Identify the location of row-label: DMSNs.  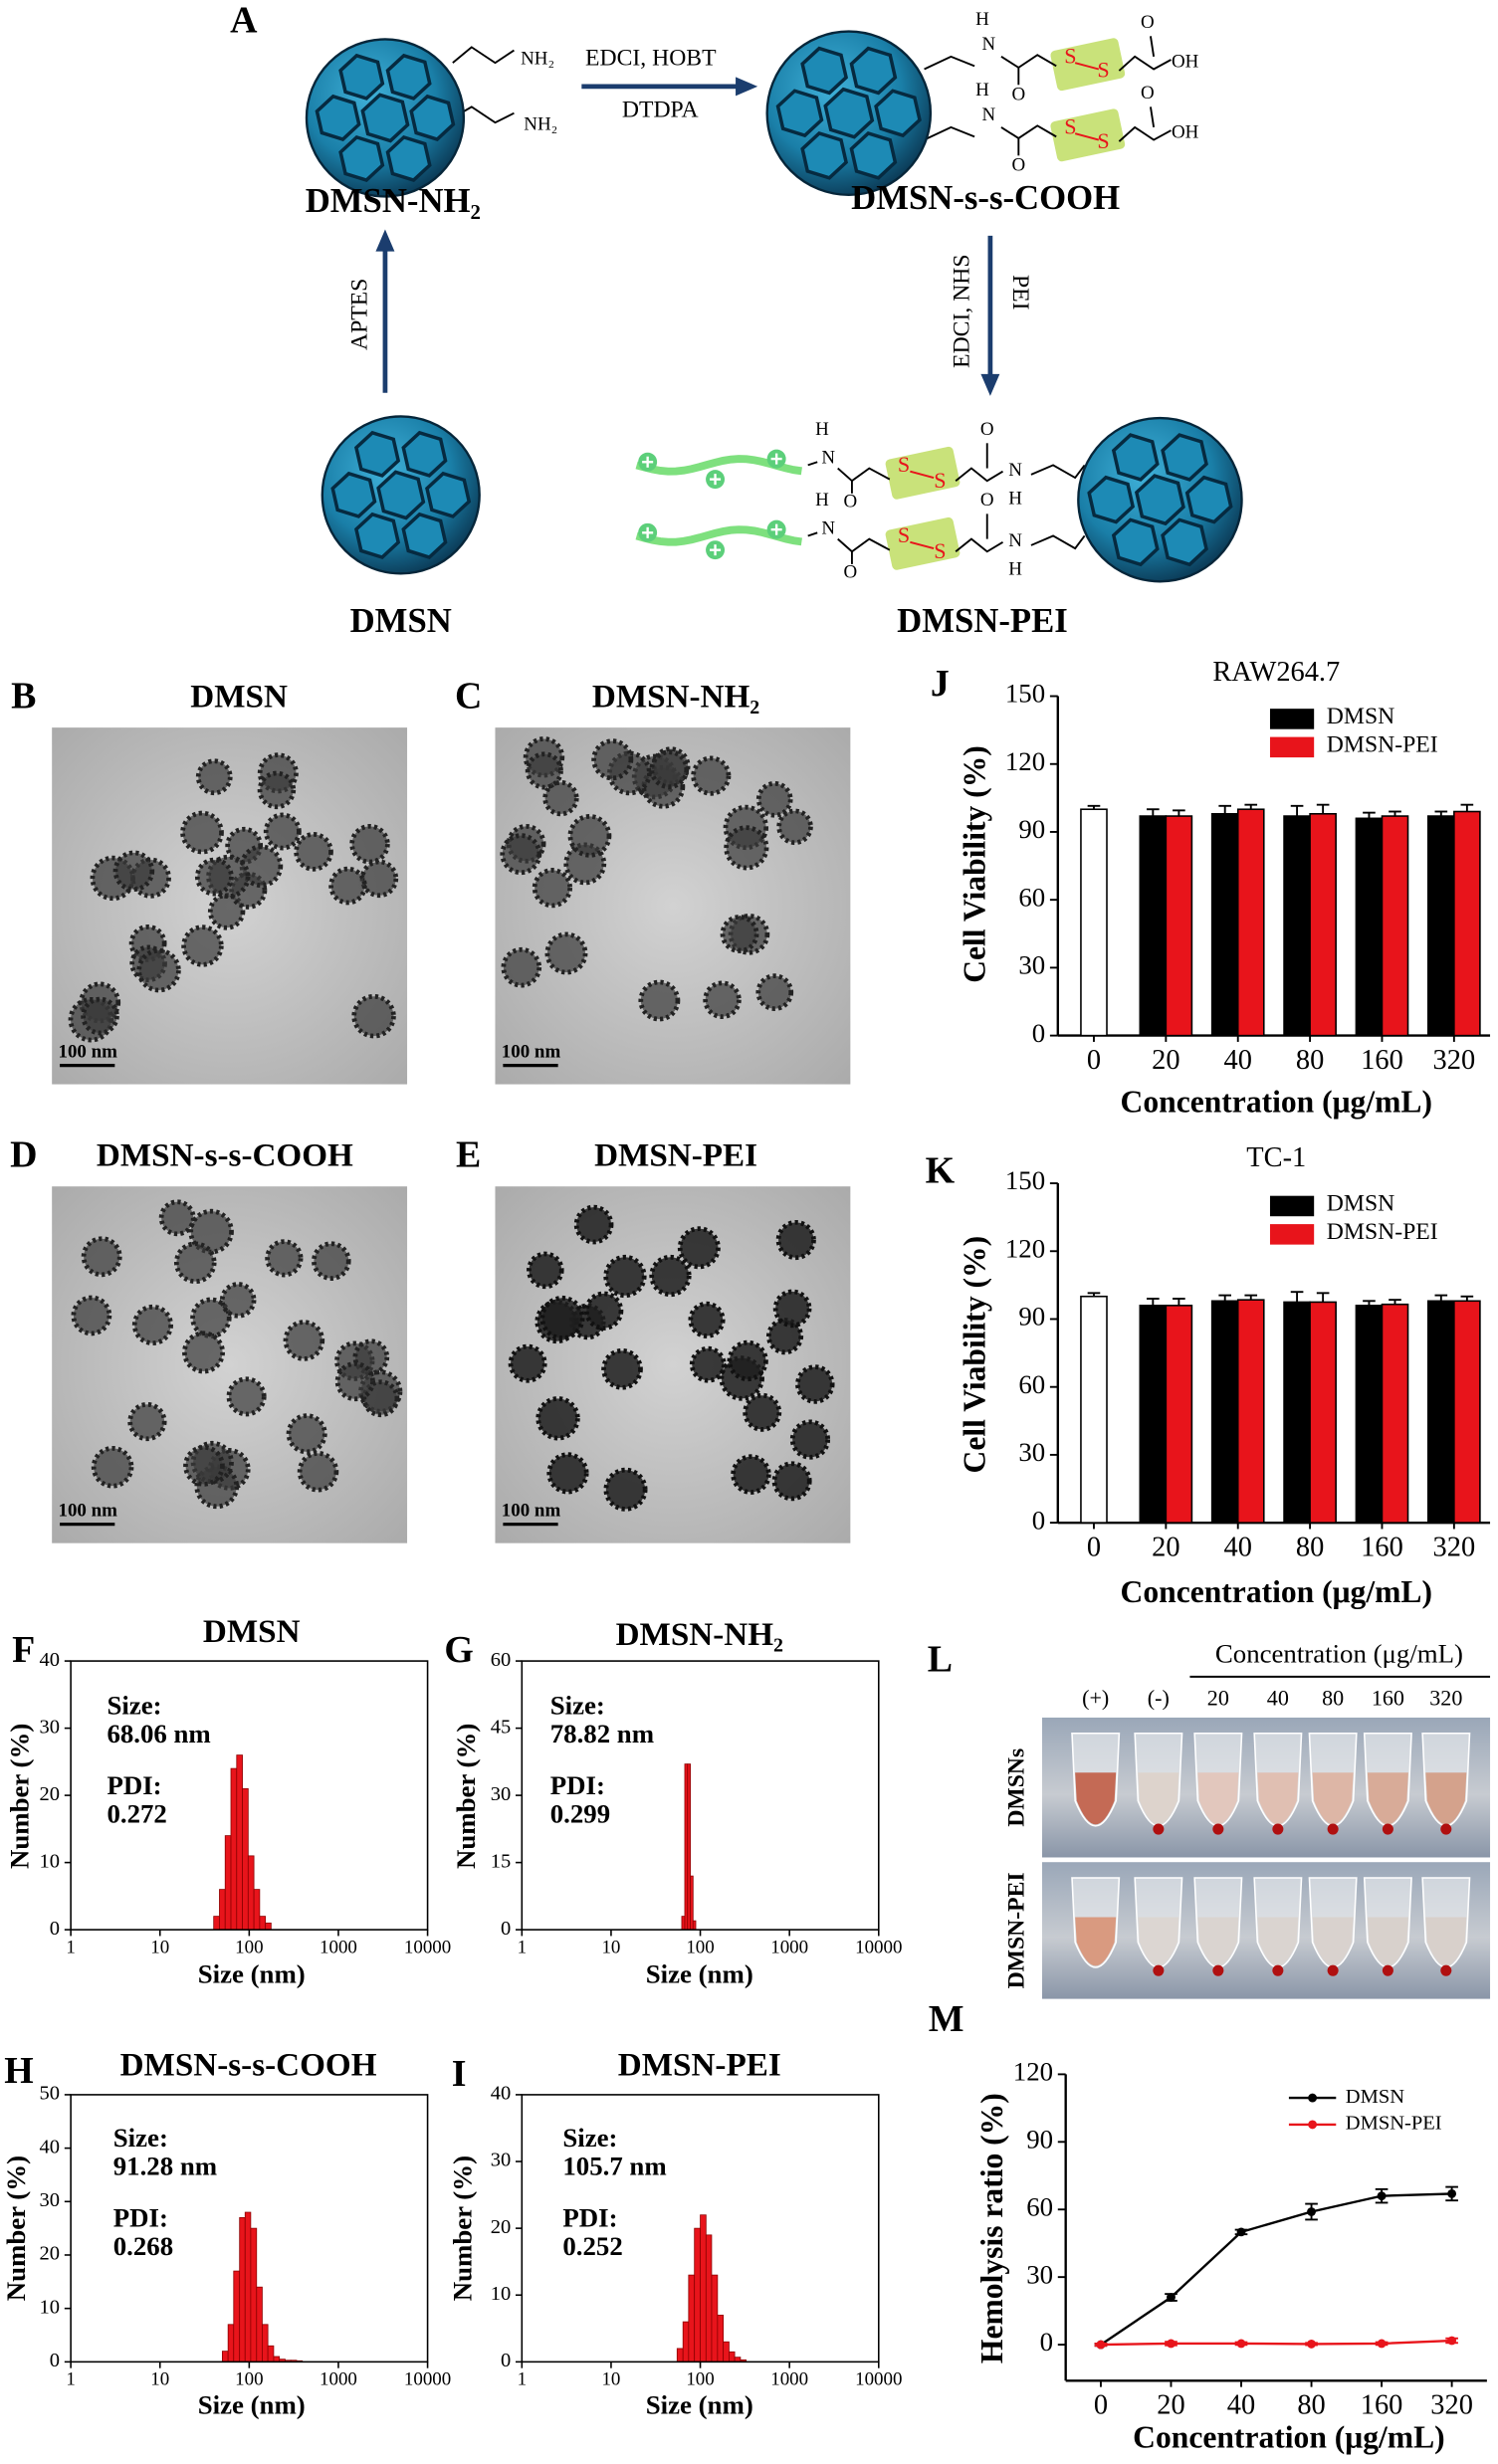
(1017, 1787).